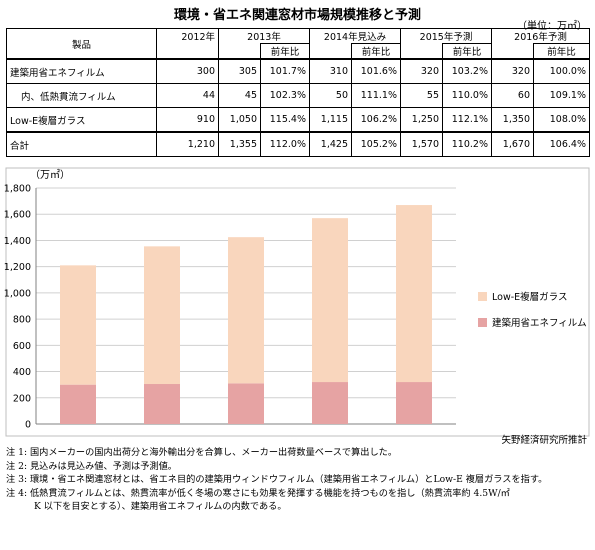 The width and height of the screenshot is (595, 550). Describe the element at coordinates (28, 425) in the screenshot. I see `y-tick-label: 0` at that location.